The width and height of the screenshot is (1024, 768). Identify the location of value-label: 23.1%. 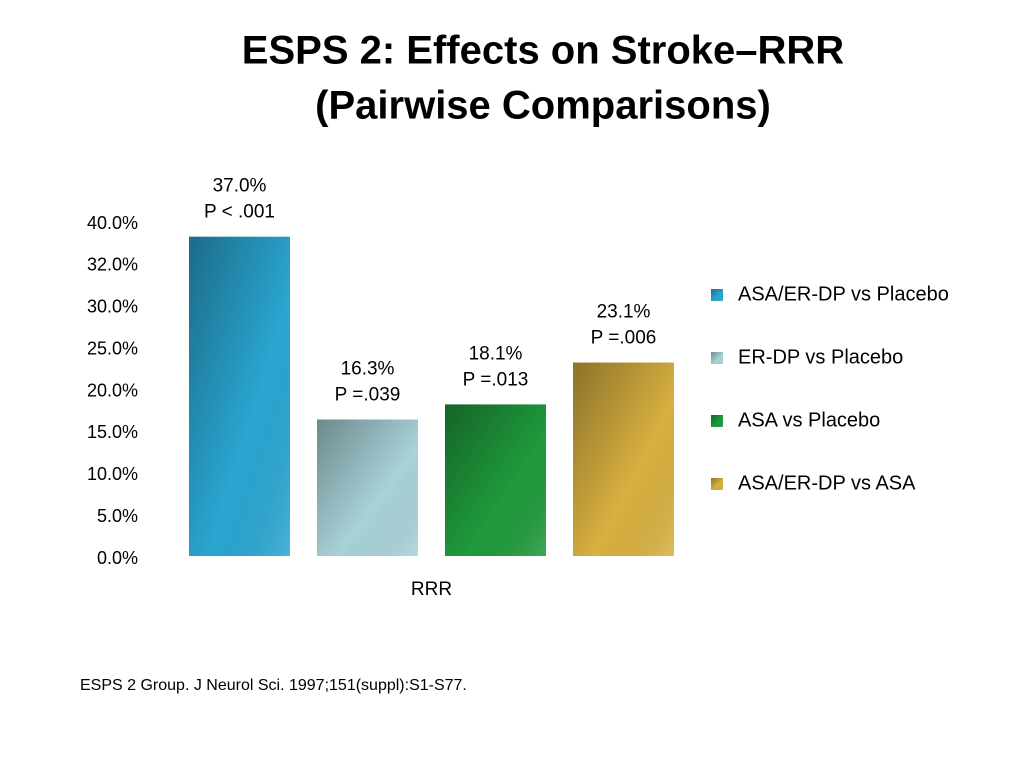
(624, 312).